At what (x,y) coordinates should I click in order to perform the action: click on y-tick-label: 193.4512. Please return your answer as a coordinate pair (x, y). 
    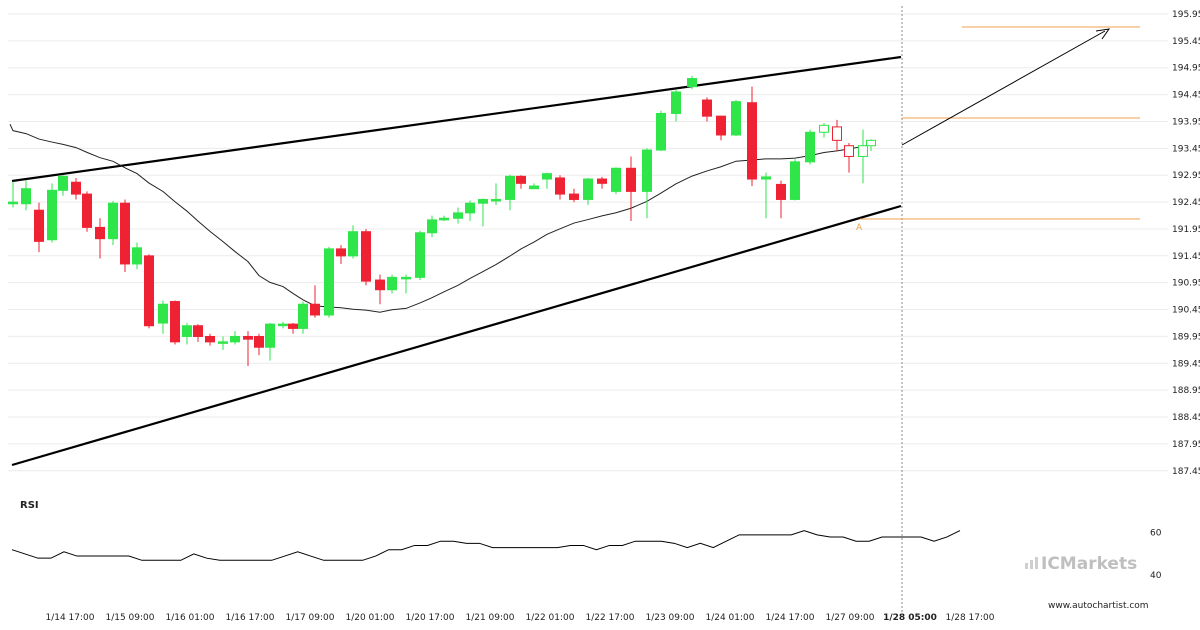
    Looking at the image, I should click on (1186, 149).